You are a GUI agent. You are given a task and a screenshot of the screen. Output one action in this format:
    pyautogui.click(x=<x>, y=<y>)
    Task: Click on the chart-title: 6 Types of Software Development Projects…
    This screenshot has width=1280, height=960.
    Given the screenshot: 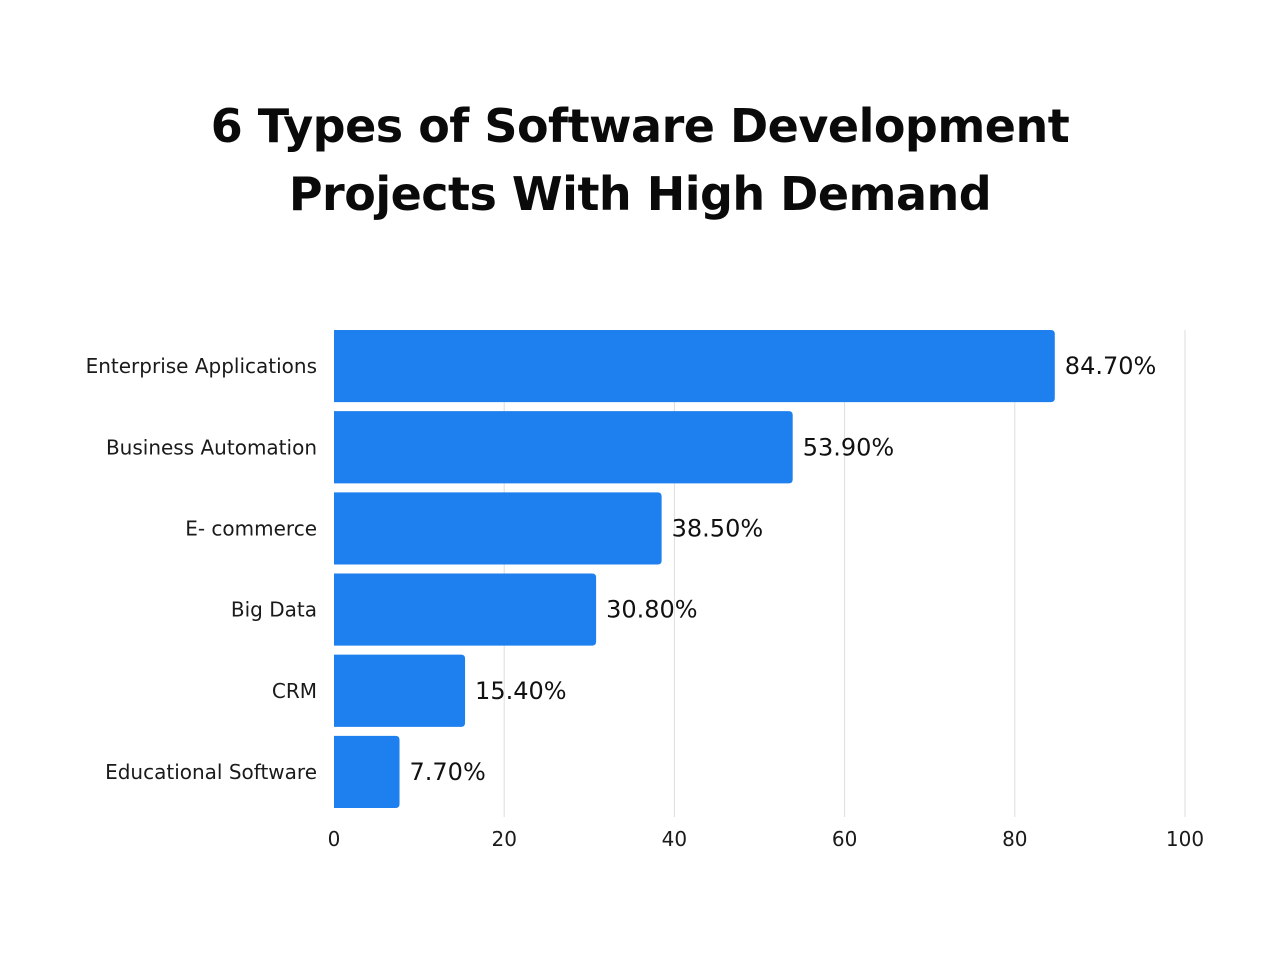 What is the action you would take?
    pyautogui.click(x=640, y=160)
    